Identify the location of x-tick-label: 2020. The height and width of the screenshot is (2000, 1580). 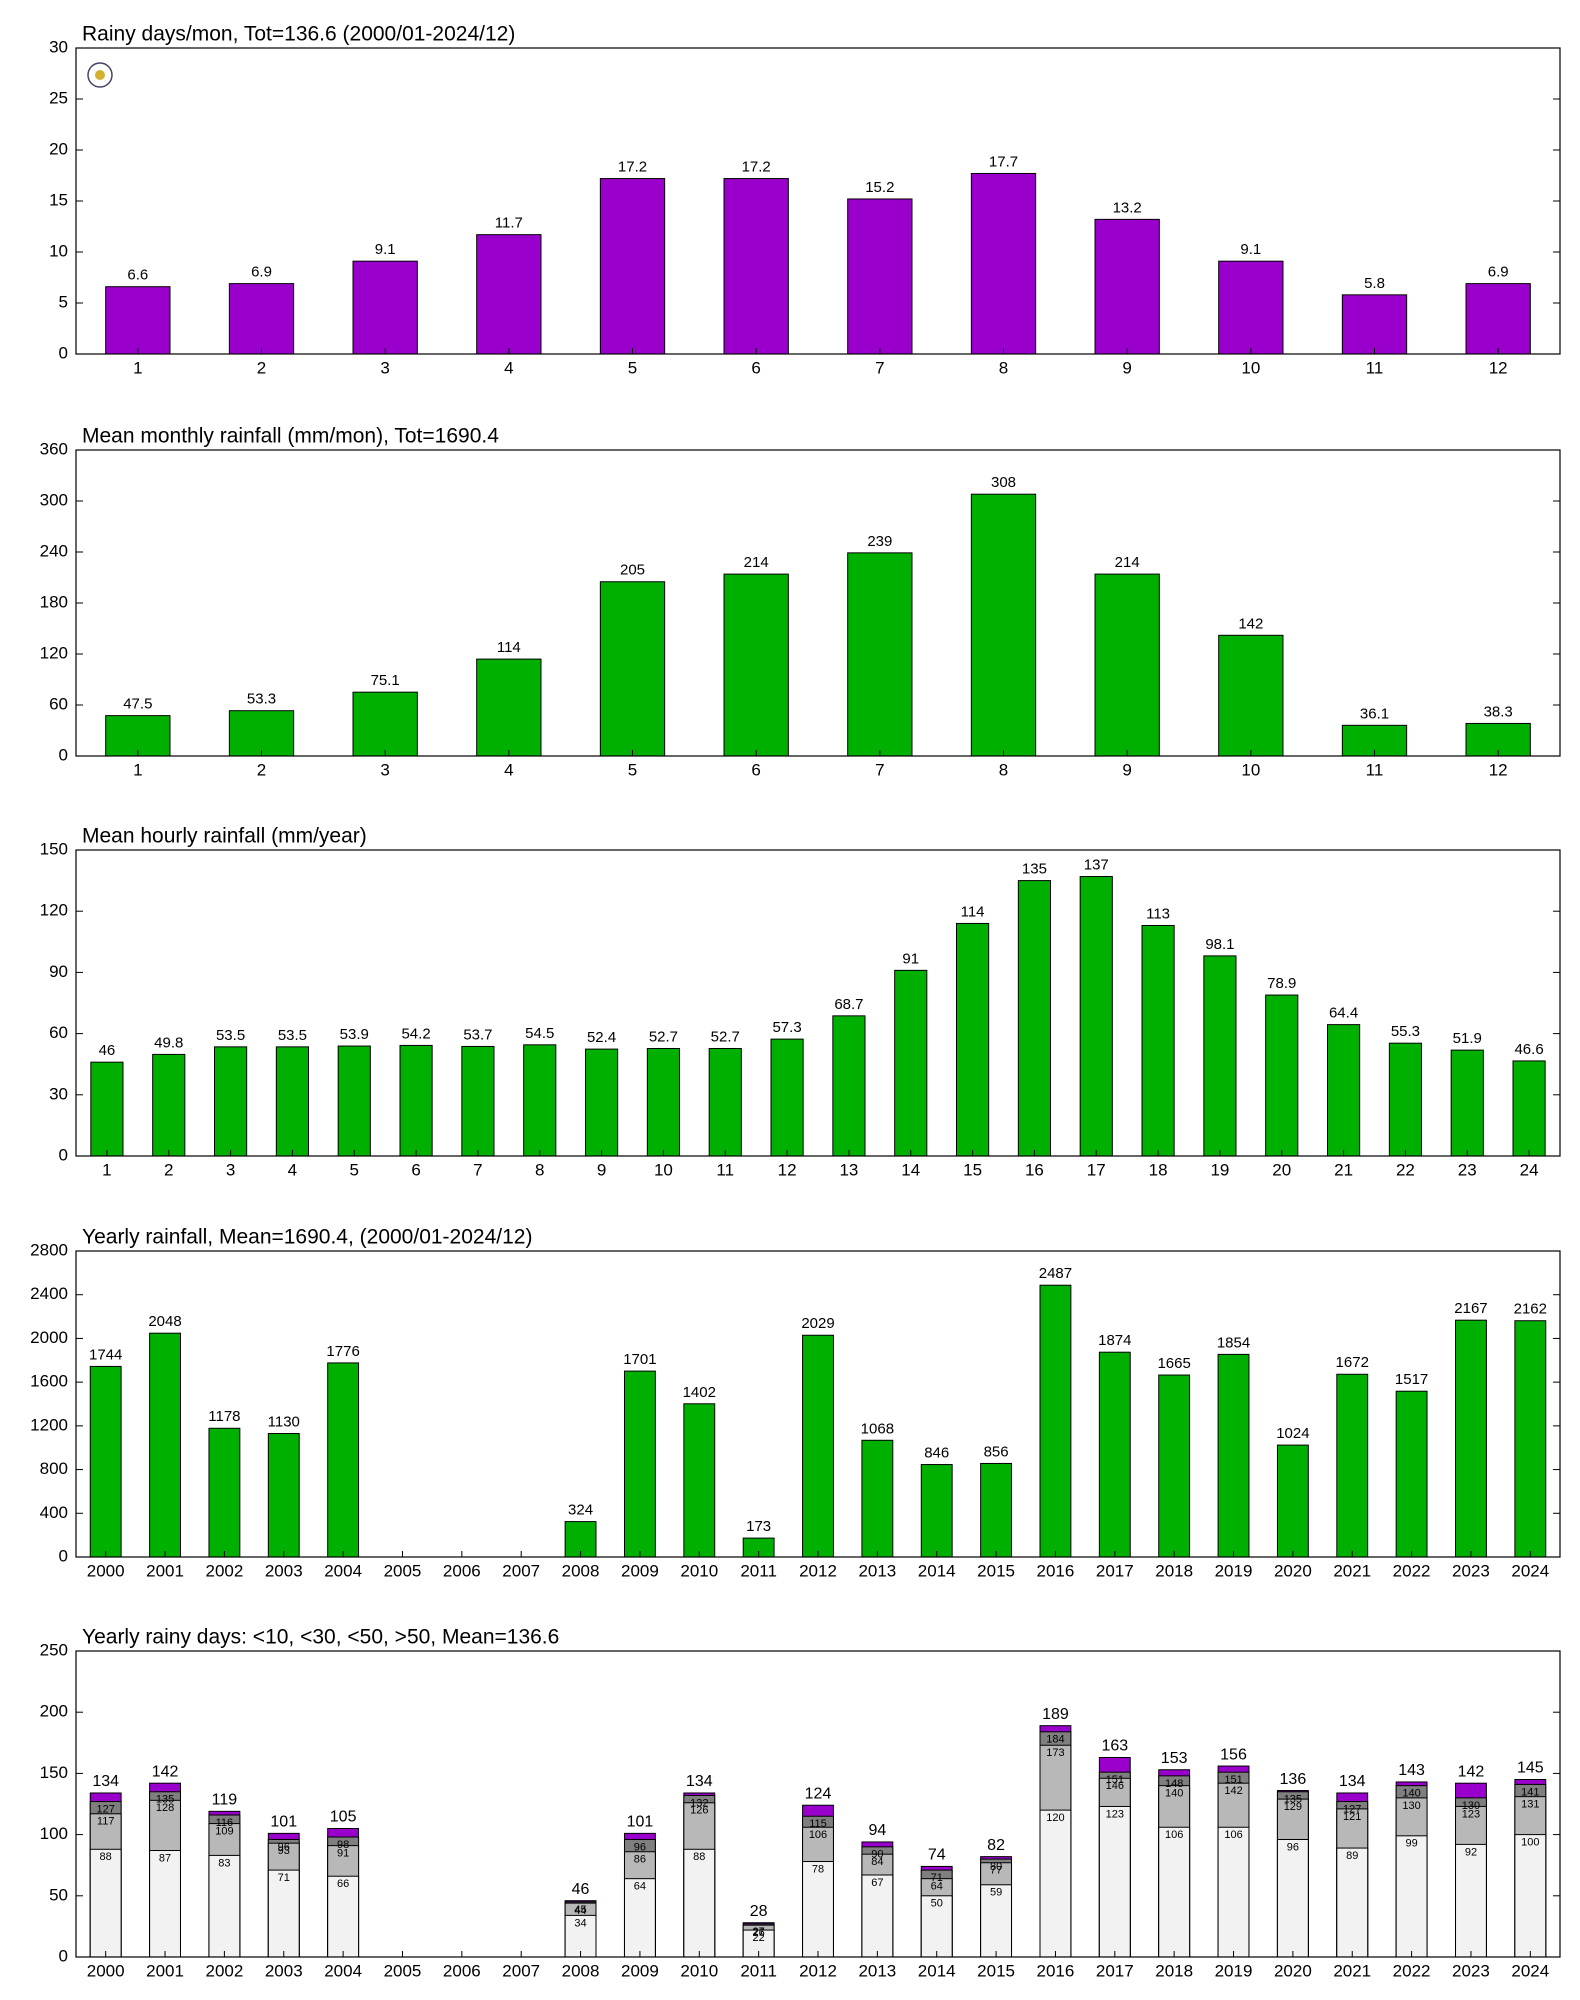
(1293, 1570).